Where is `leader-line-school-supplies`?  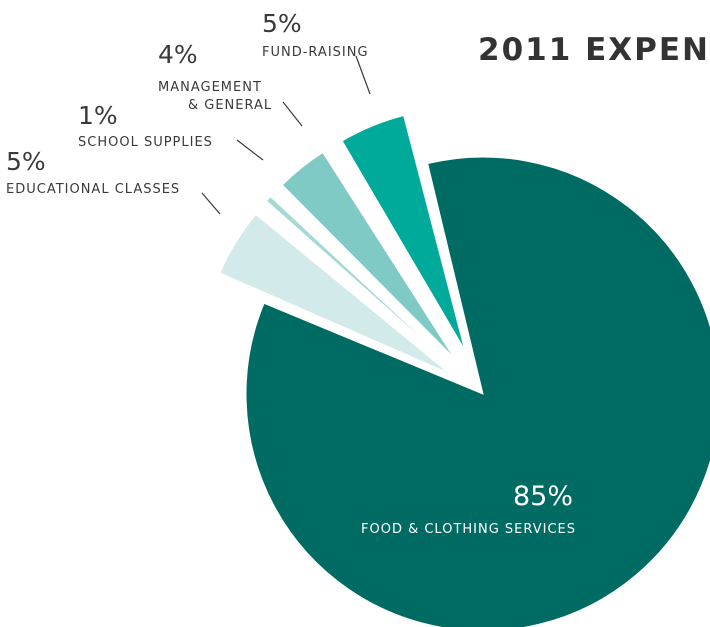 leader-line-school-supplies is located at coordinates (250, 150).